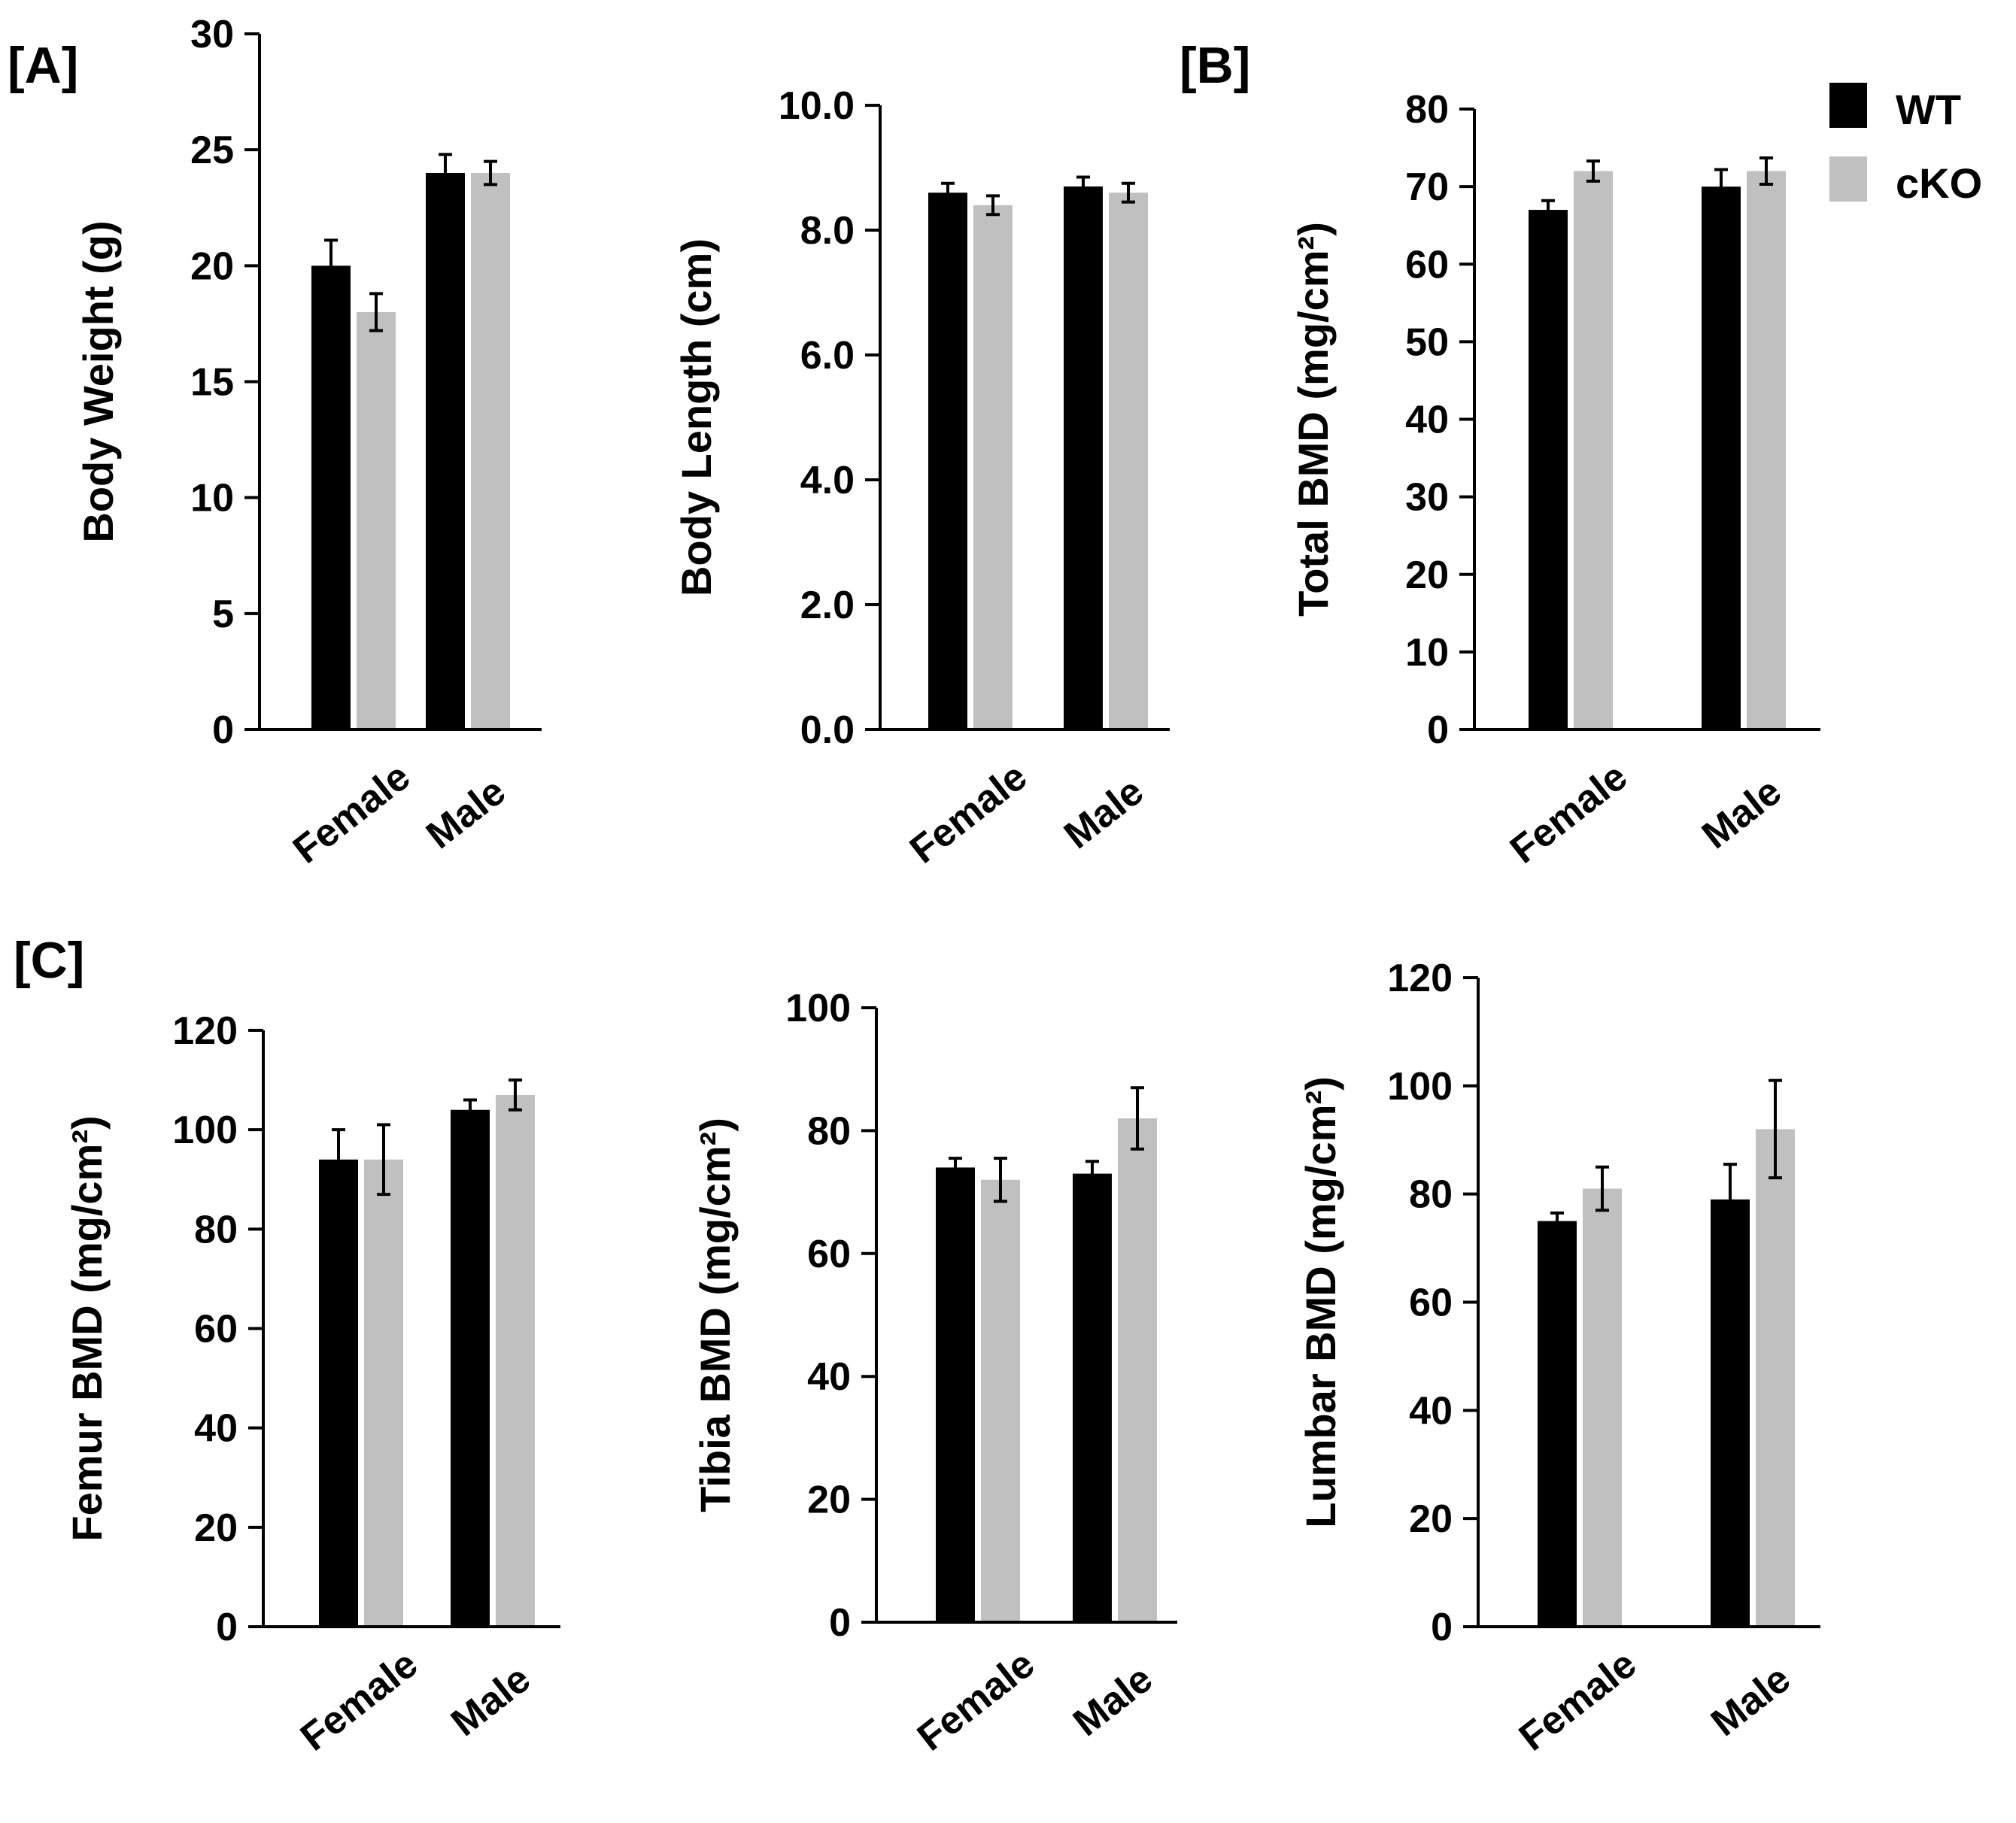  What do you see at coordinates (212, 151) in the screenshot?
I see `y-tick-label: 25` at bounding box center [212, 151].